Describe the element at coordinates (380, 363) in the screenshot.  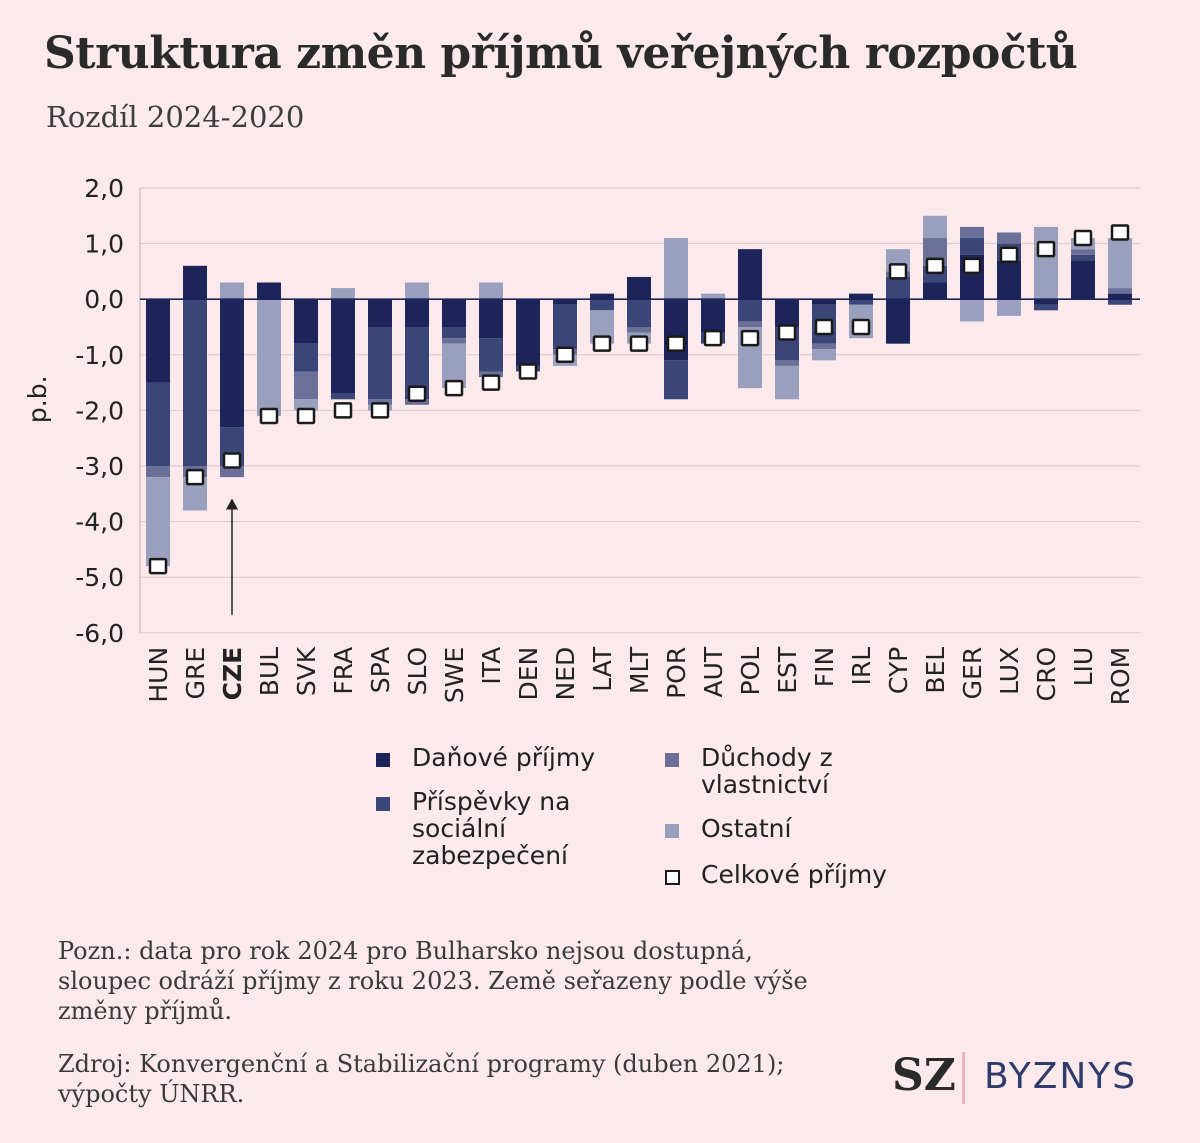
I see `bar-SPA-příspěvky` at that location.